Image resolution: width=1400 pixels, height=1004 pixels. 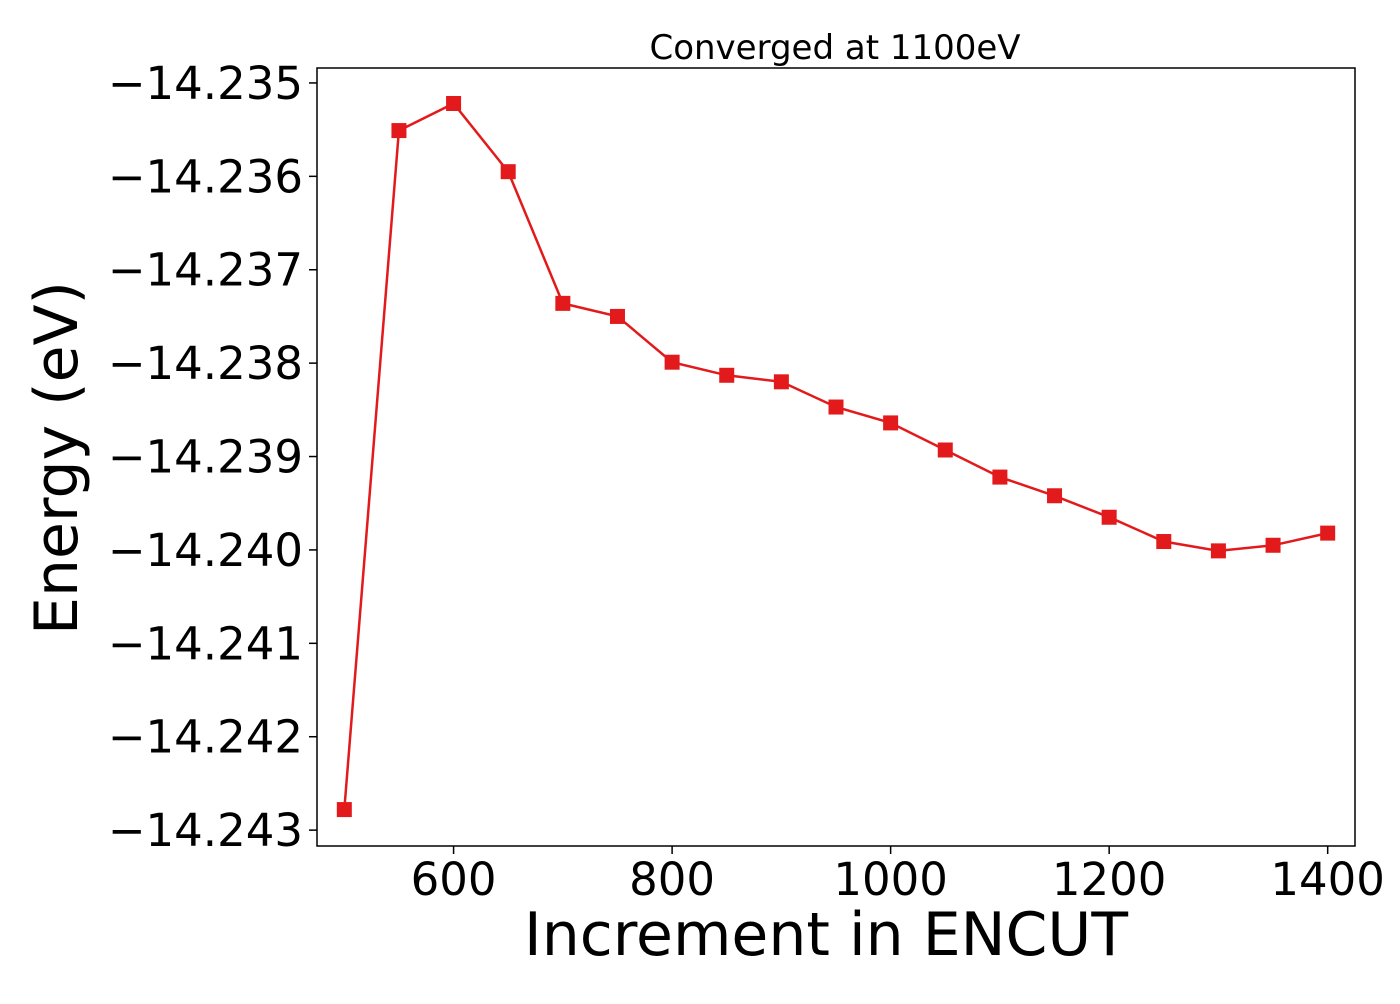 I want to click on x-axis-label: Increment in ENCUT, so click(x=826, y=935).